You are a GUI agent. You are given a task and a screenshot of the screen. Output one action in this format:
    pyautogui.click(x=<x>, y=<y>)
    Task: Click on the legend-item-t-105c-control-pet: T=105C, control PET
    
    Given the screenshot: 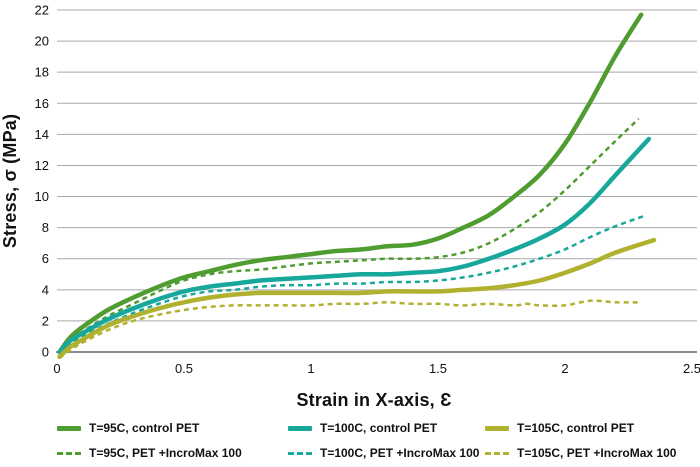 What is the action you would take?
    pyautogui.click(x=592, y=428)
    